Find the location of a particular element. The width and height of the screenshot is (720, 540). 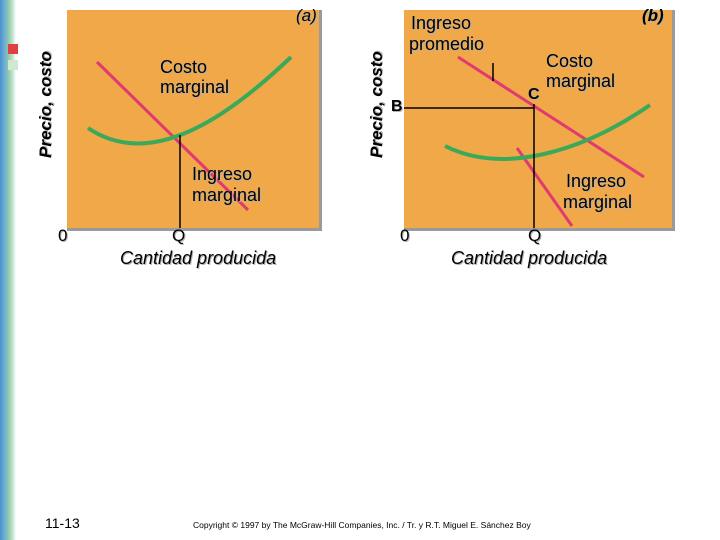

panel-b-origin-label: 0 is located at coordinates (405, 235).